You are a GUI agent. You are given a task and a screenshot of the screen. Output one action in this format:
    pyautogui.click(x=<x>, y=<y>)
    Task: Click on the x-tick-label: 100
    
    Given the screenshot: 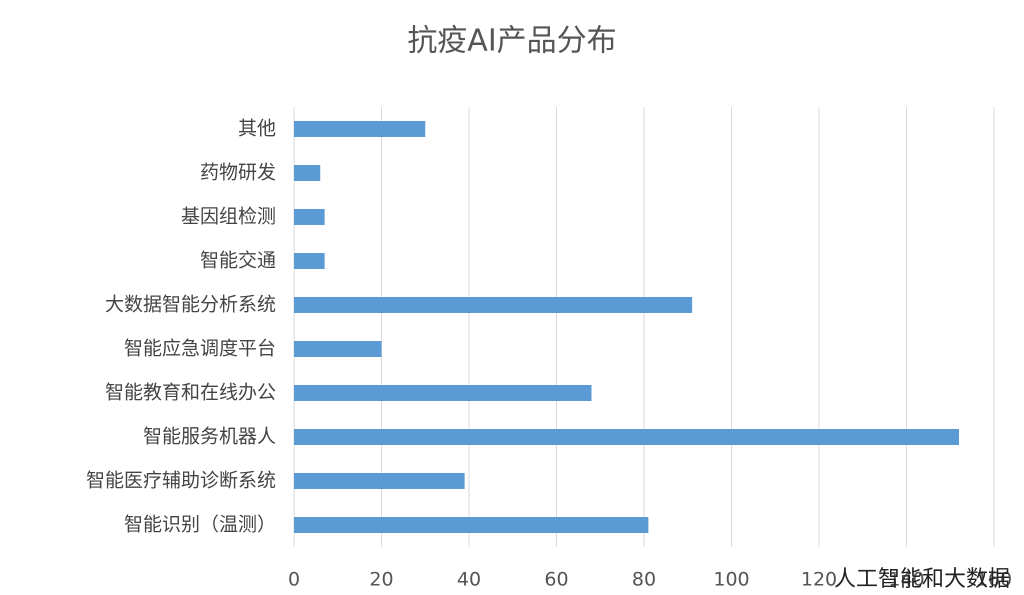 What is the action you would take?
    pyautogui.click(x=731, y=580)
    